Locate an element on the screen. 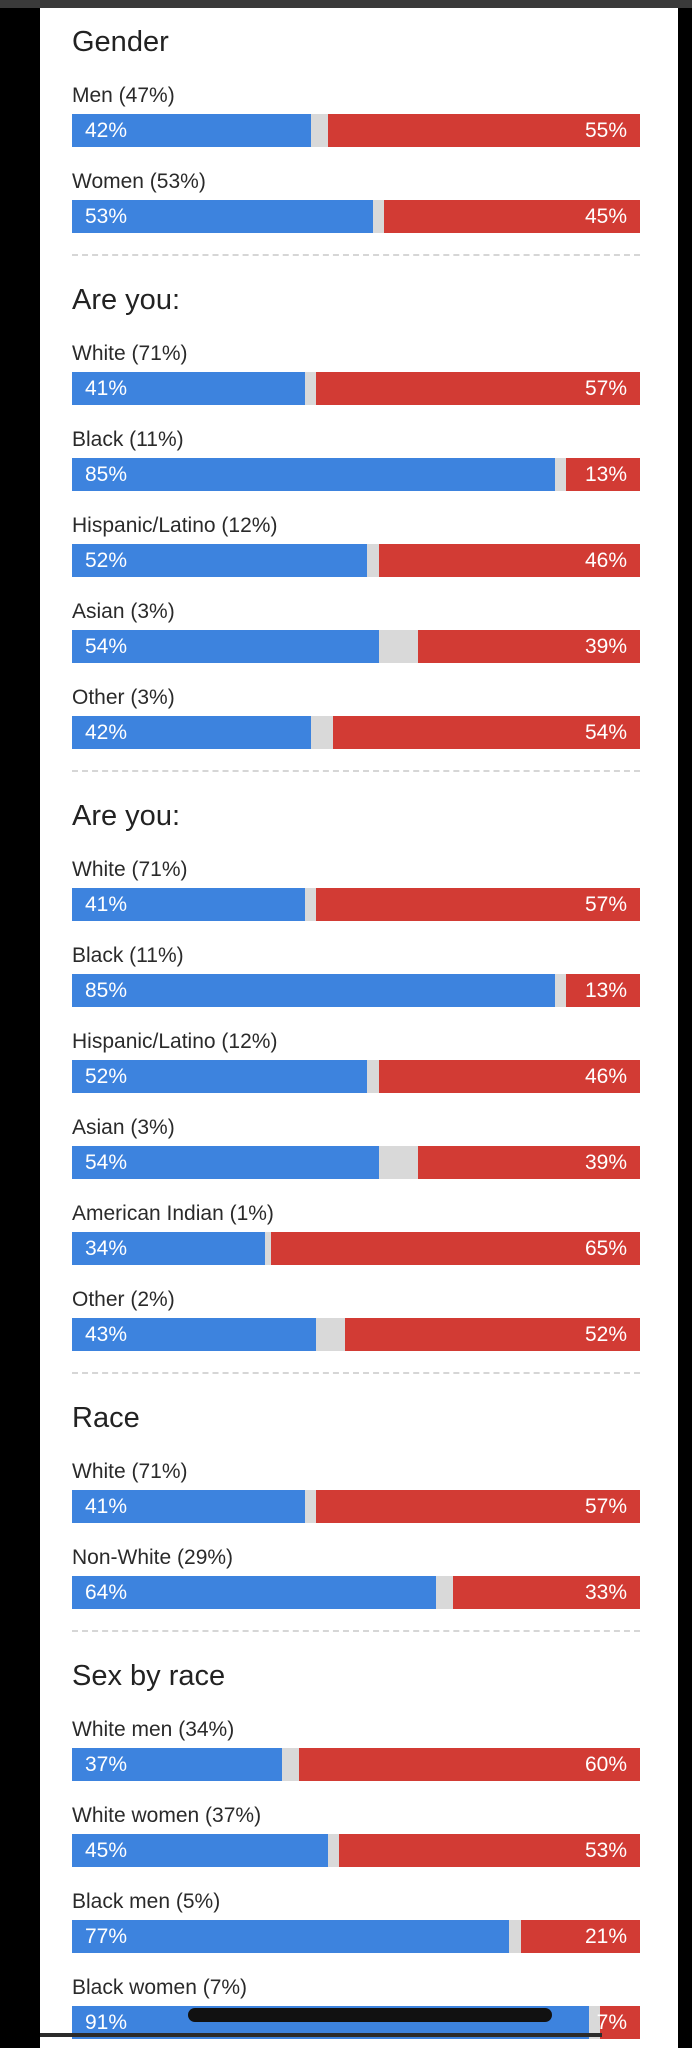 The height and width of the screenshot is (2048, 692). vote-share-bar: 53% 45% is located at coordinates (356, 216).